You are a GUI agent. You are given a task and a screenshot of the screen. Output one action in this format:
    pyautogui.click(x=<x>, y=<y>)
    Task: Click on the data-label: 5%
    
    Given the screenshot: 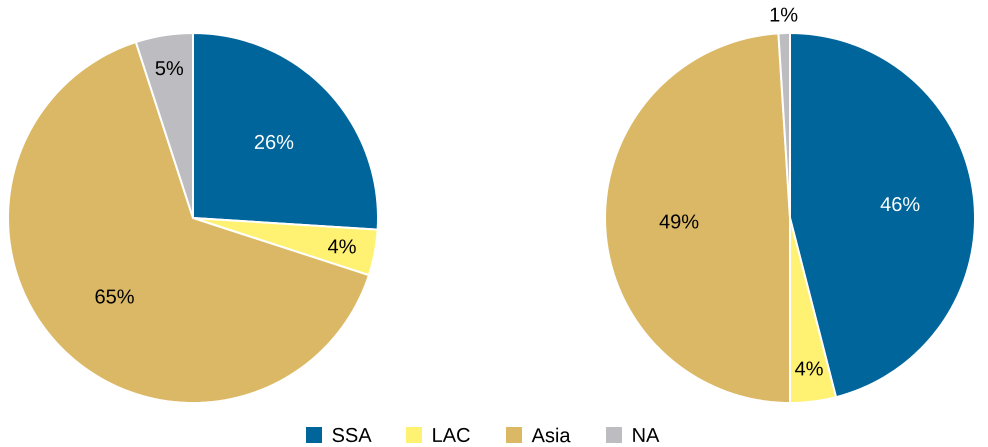 What is the action you would take?
    pyautogui.click(x=169, y=68)
    